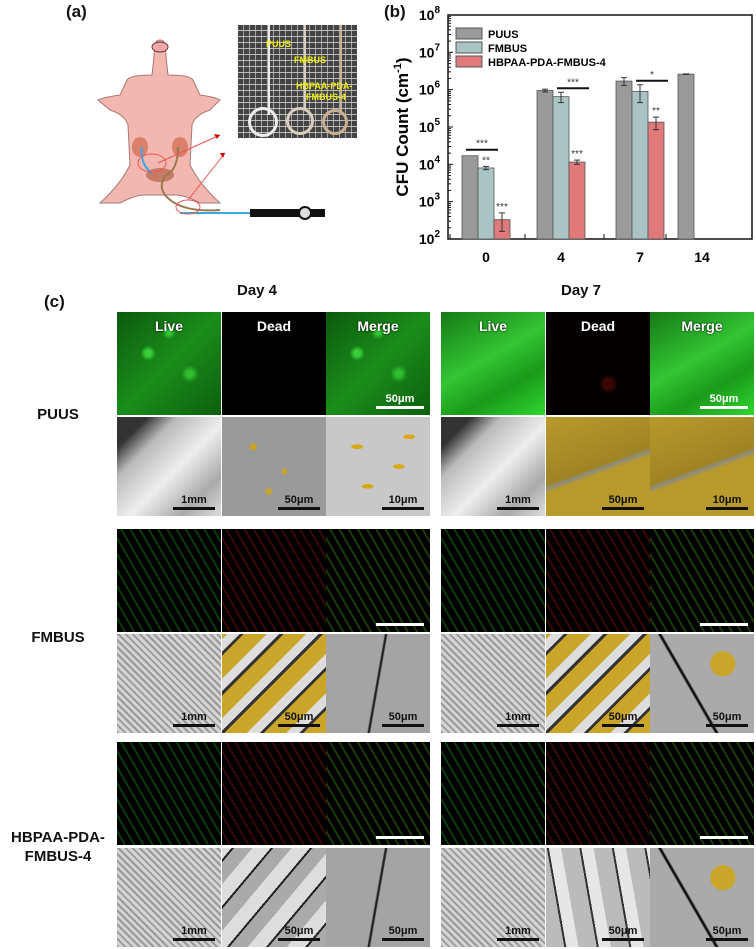 The width and height of the screenshot is (756, 949). I want to click on fluorescence-image: Live, so click(169, 363).